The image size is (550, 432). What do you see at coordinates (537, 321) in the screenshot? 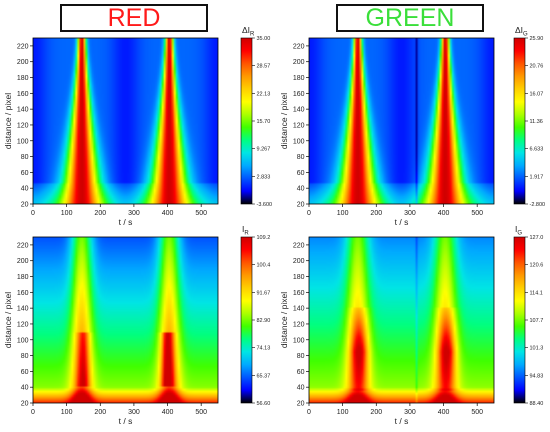
I see `colorbar-tick-label-intensity-green-3: 107.7` at bounding box center [537, 321].